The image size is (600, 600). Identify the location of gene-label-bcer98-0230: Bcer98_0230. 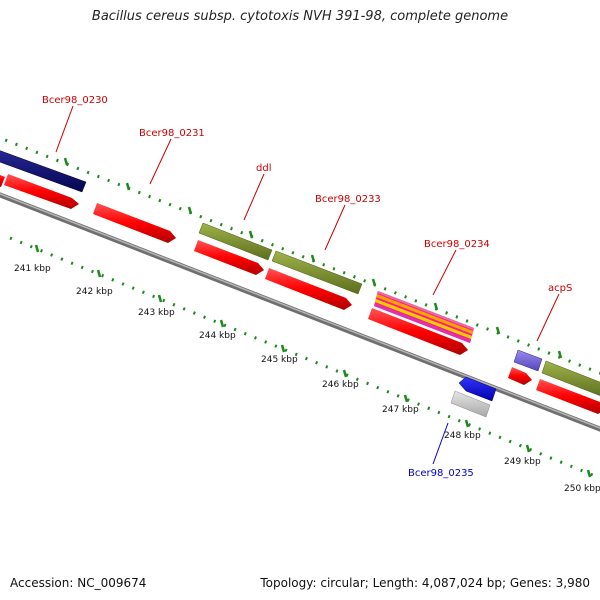
(75, 100).